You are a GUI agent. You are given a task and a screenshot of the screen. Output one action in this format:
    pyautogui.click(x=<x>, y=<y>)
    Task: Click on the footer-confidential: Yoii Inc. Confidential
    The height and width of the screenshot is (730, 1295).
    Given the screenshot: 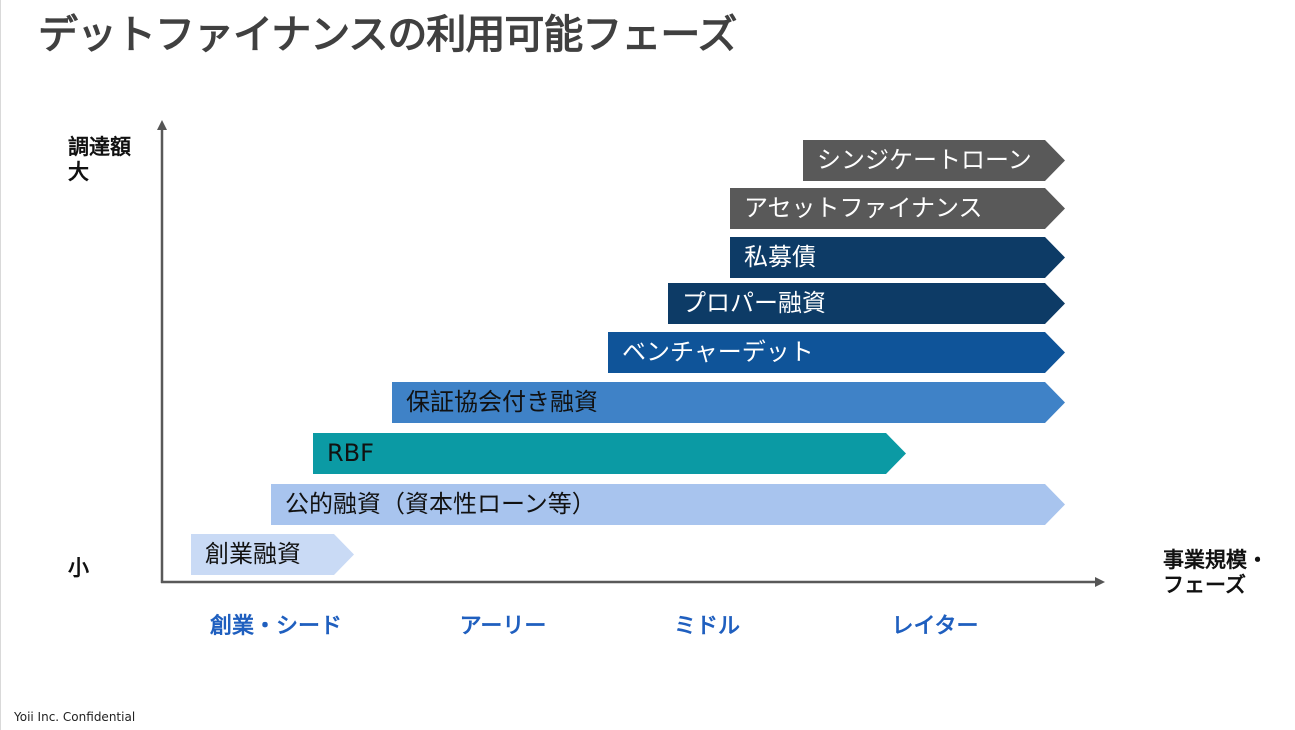 What is the action you would take?
    pyautogui.click(x=75, y=717)
    